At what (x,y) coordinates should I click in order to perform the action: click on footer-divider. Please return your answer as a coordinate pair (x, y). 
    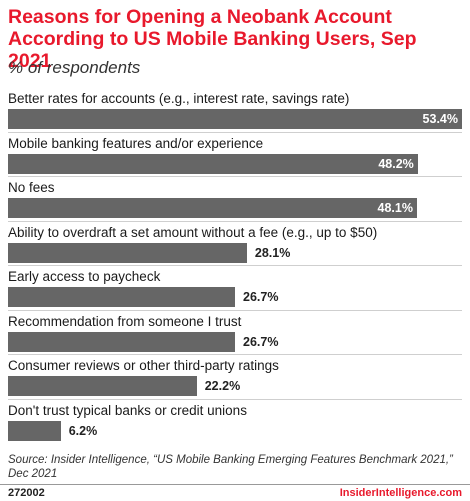
    Looking at the image, I should click on (235, 484).